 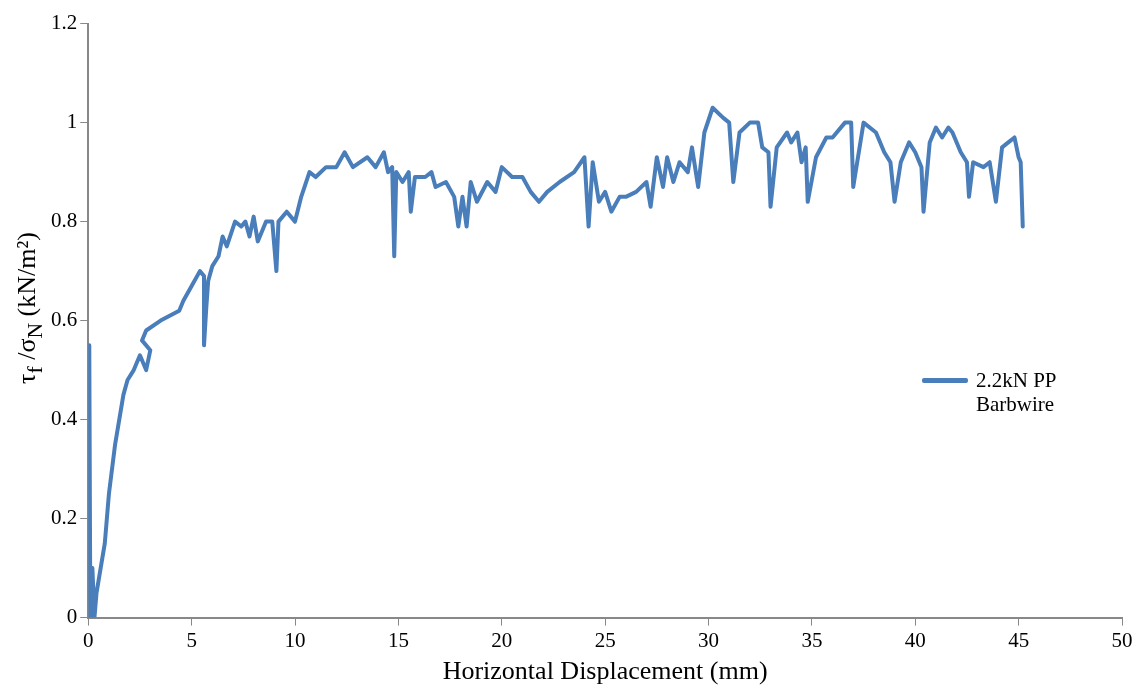 I want to click on x-tick-label: 45, so click(x=1019, y=639).